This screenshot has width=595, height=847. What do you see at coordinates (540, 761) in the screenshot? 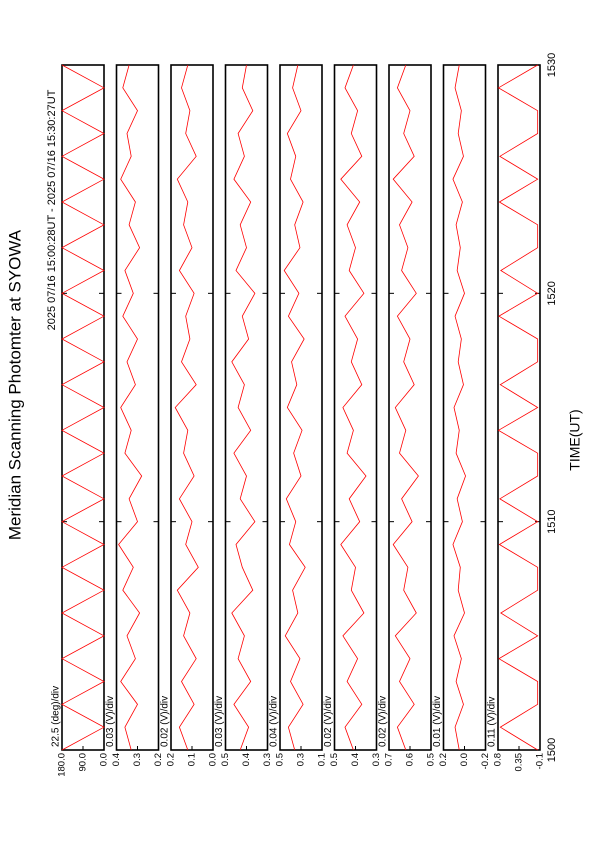
I see `y-tick-label: -0.1` at bounding box center [540, 761].